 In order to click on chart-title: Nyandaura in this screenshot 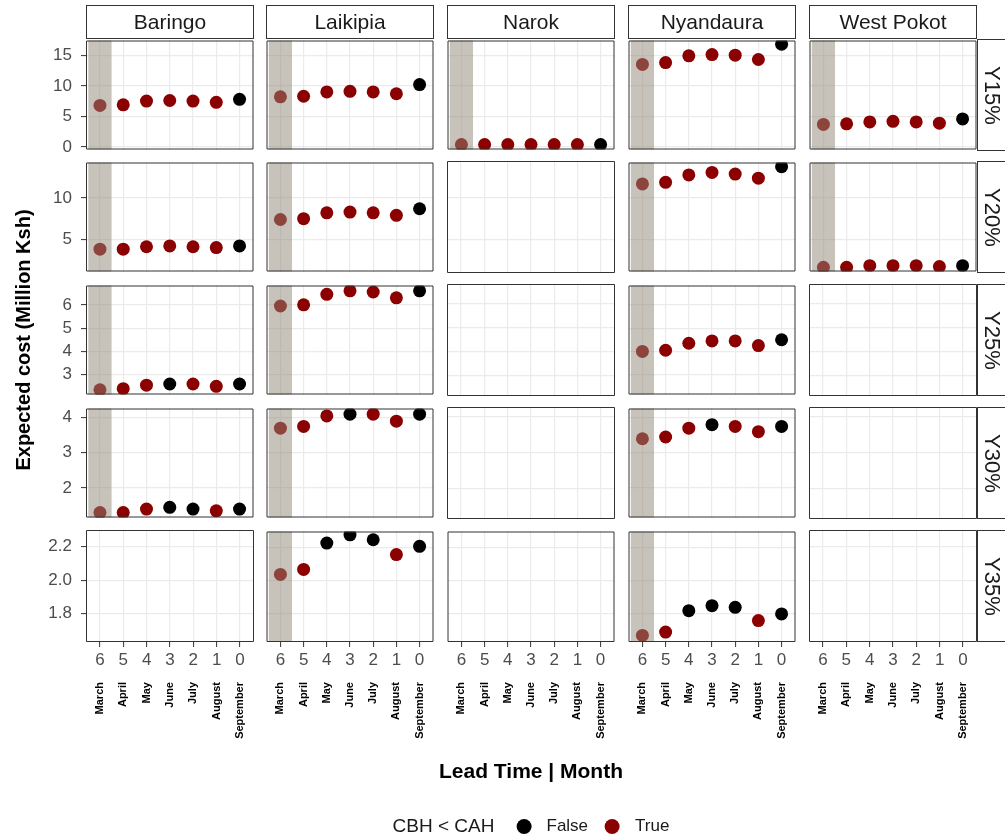, I will do `click(712, 22)`.